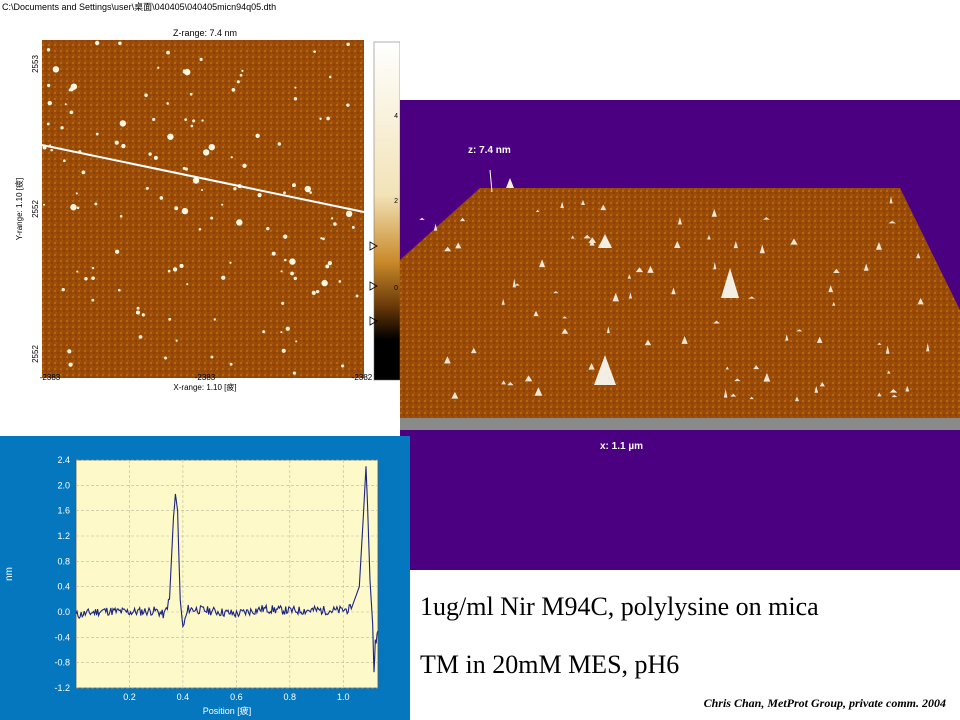  What do you see at coordinates (63, 460) in the screenshot?
I see `y-tick-label: 2.4` at bounding box center [63, 460].